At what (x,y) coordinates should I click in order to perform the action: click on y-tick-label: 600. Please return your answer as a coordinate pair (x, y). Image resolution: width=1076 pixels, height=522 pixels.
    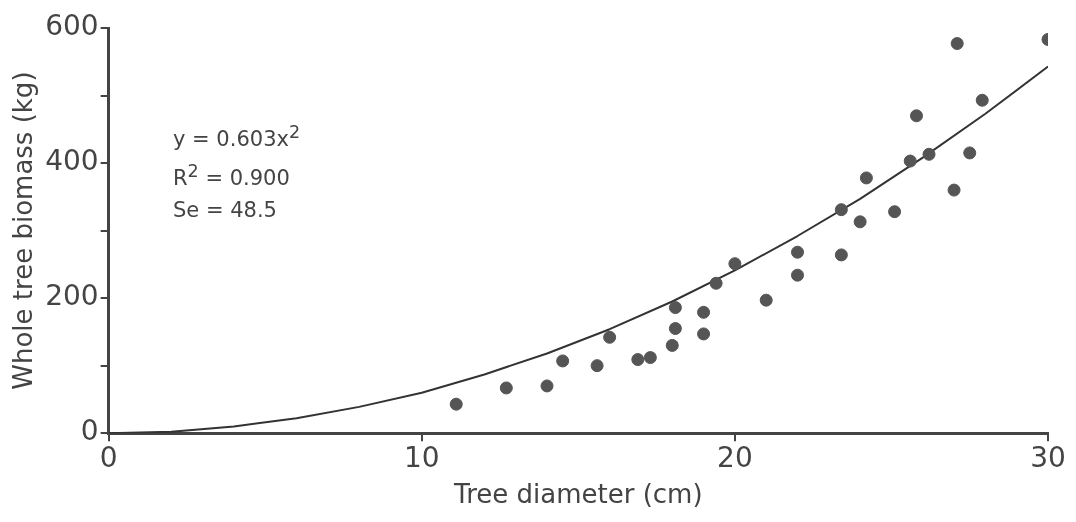
    Looking at the image, I should click on (72, 26).